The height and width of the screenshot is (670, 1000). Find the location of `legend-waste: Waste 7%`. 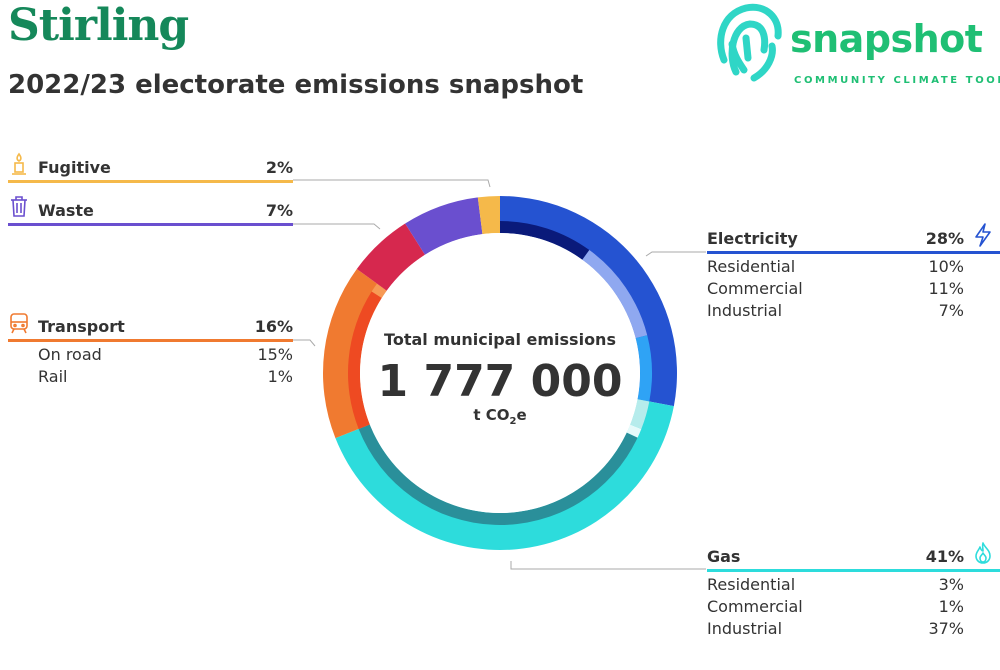

legend-waste: Waste 7% is located at coordinates (150, 211).